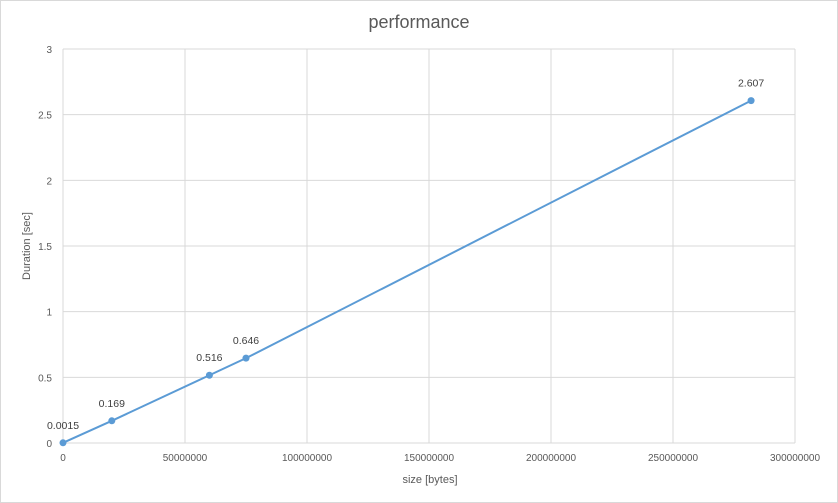  What do you see at coordinates (751, 84) in the screenshot?
I see `data-label: 2.607` at bounding box center [751, 84].